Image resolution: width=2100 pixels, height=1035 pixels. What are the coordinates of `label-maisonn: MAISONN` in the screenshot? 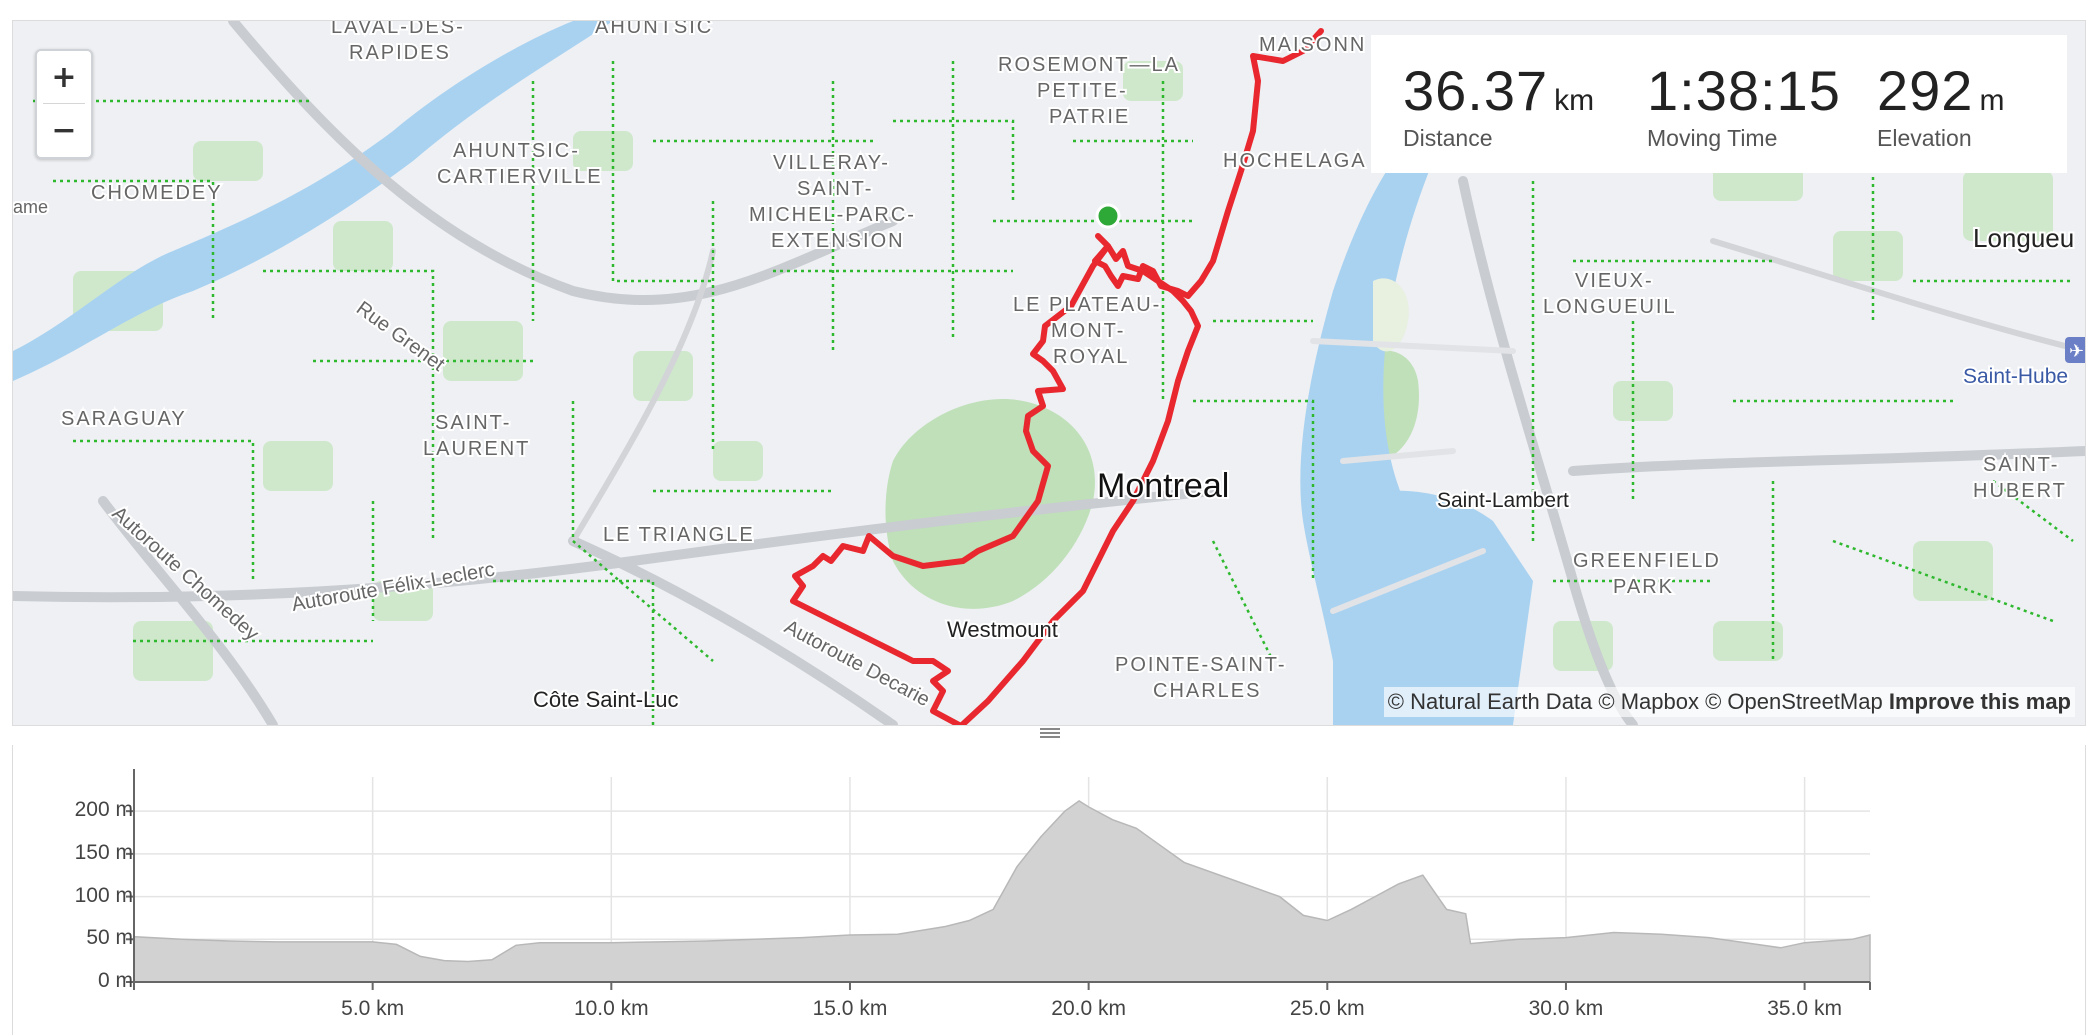 It's located at (1312, 45).